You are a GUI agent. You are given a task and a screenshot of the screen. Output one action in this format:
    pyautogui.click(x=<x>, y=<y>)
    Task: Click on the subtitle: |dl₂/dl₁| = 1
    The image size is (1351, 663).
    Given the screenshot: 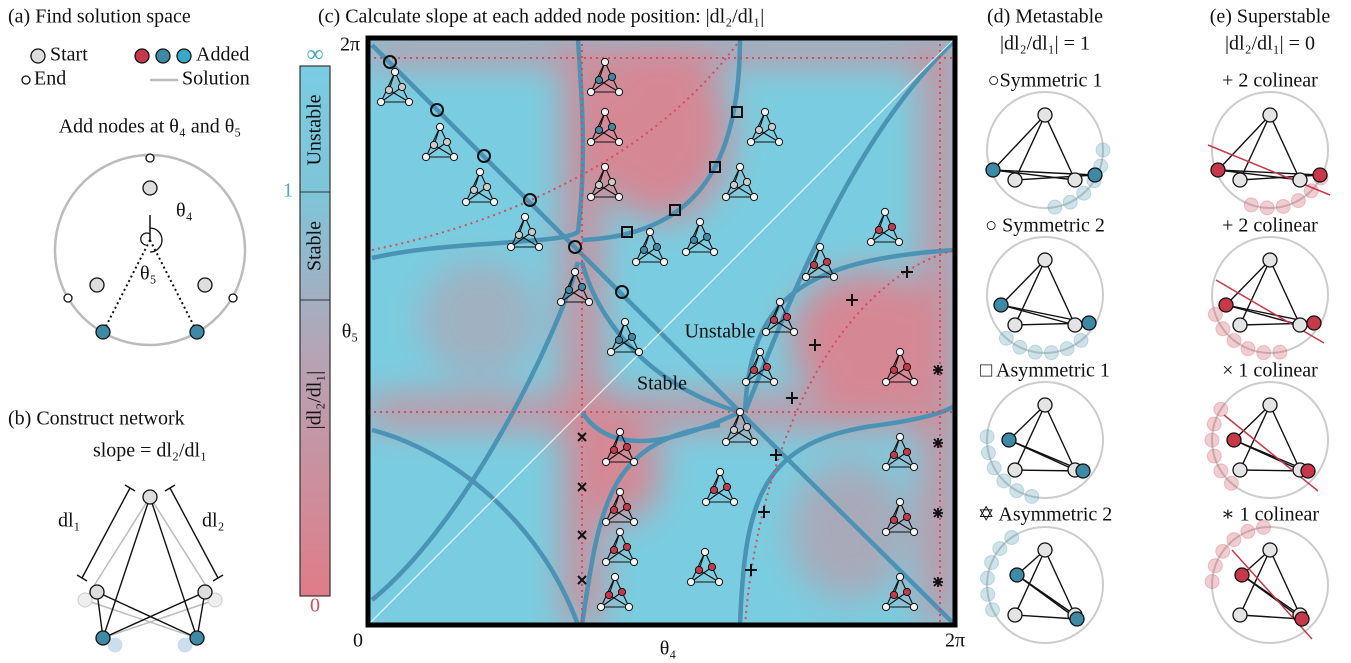 What is the action you would take?
    pyautogui.click(x=1045, y=44)
    